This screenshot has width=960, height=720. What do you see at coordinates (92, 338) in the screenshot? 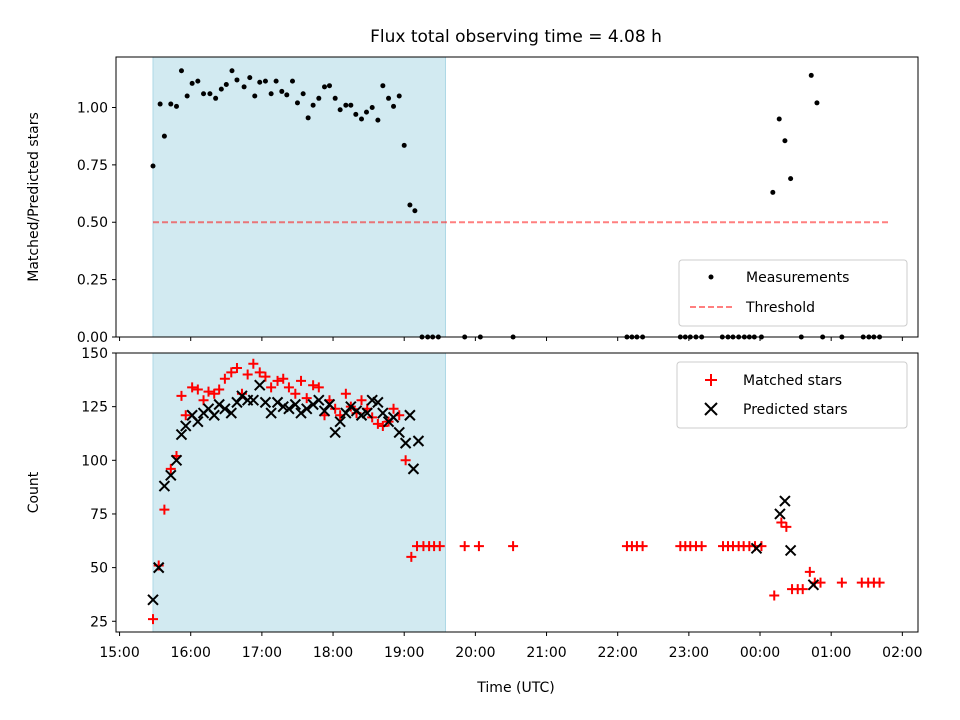
I see `y-tick-label: 0.00` at bounding box center [92, 338].